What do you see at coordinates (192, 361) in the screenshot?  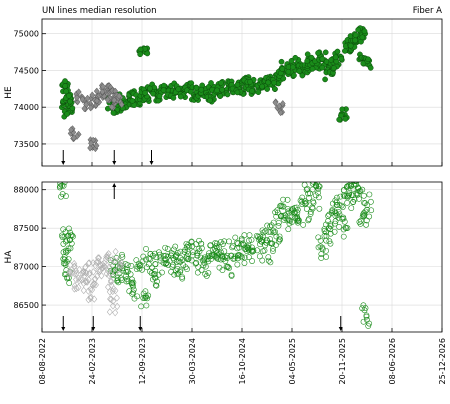 I see `x-tick-label: 30-03-2024` at bounding box center [192, 361].